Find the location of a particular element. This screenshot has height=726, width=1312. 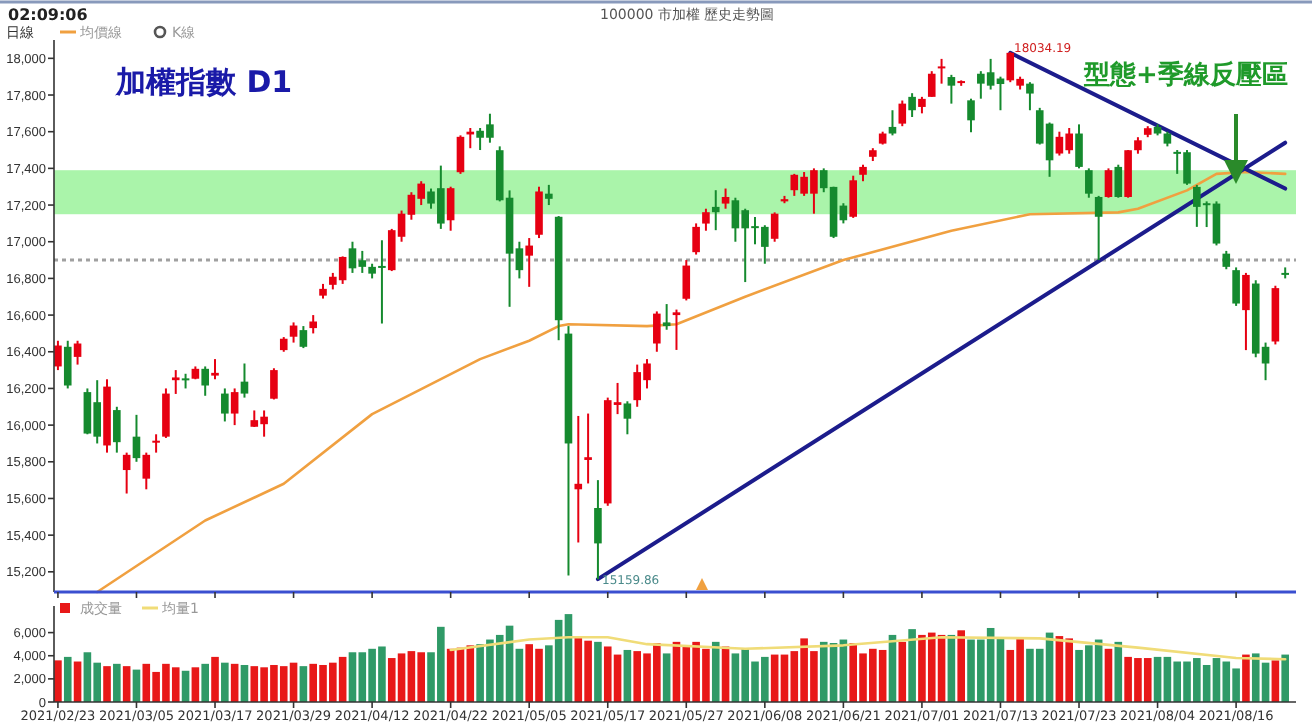

annotation: 型態+季線反壓區 is located at coordinates (1185, 75).